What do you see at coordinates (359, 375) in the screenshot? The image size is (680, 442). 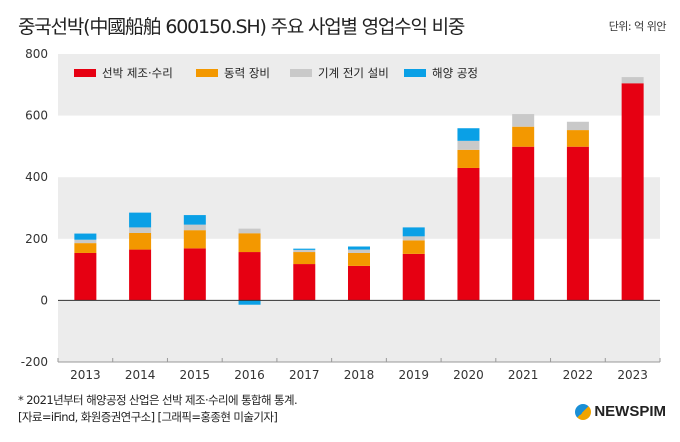 I see `x-tick-label: 2018` at bounding box center [359, 375].